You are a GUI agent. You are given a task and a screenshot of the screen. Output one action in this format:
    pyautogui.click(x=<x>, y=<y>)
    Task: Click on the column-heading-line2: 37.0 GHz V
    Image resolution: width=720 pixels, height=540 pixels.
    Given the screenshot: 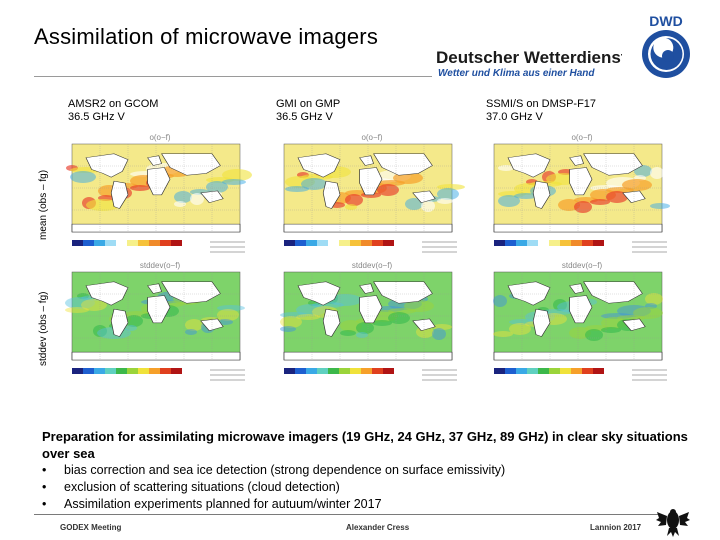 What is the action you would take?
    pyautogui.click(x=514, y=117)
    